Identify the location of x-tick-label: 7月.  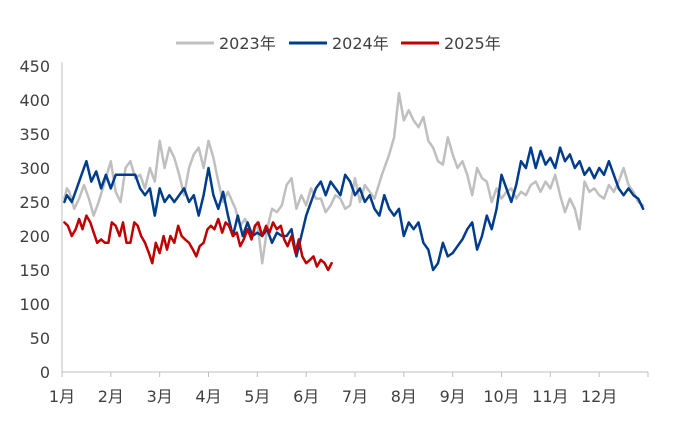
(355, 396).